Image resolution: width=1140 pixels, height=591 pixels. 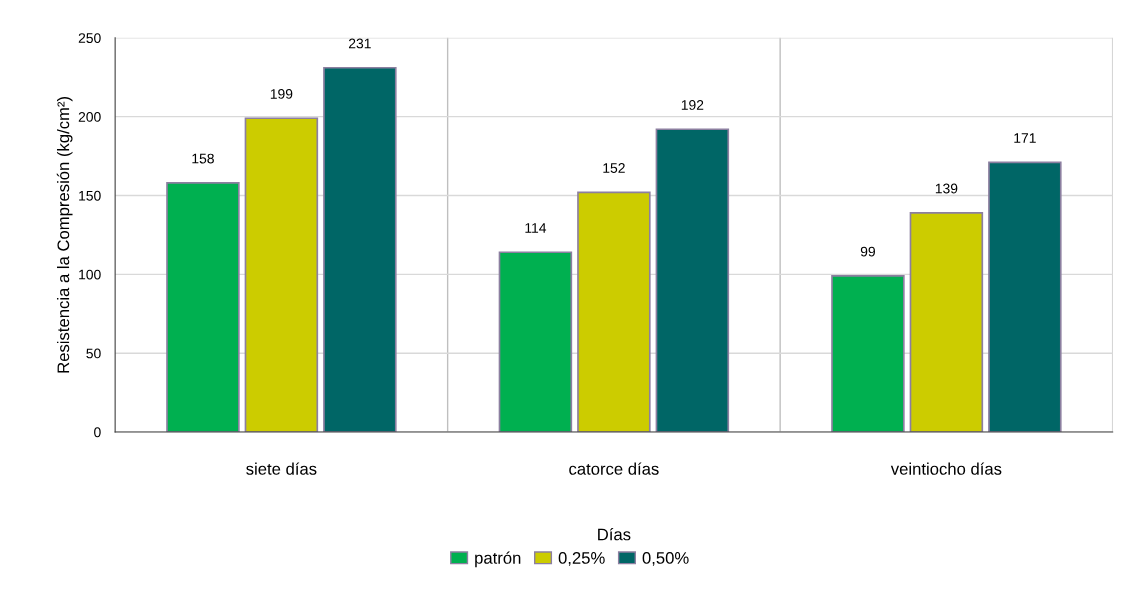 I want to click on data-label: 158, so click(x=203, y=158).